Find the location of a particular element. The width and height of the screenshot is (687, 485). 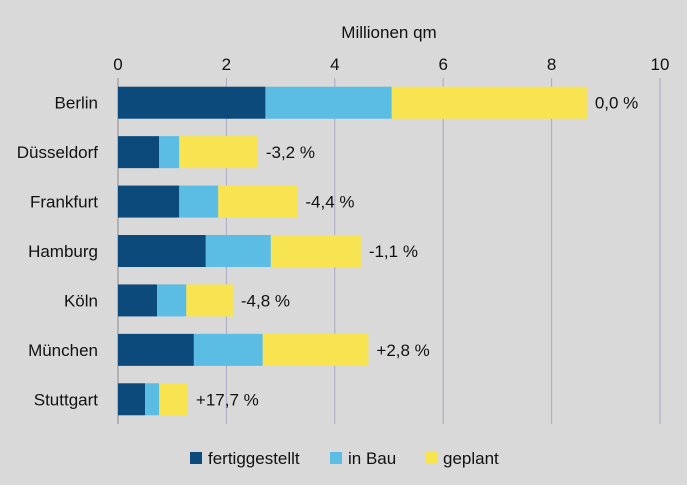

category-label: Düsseldorf is located at coordinates (58, 152).